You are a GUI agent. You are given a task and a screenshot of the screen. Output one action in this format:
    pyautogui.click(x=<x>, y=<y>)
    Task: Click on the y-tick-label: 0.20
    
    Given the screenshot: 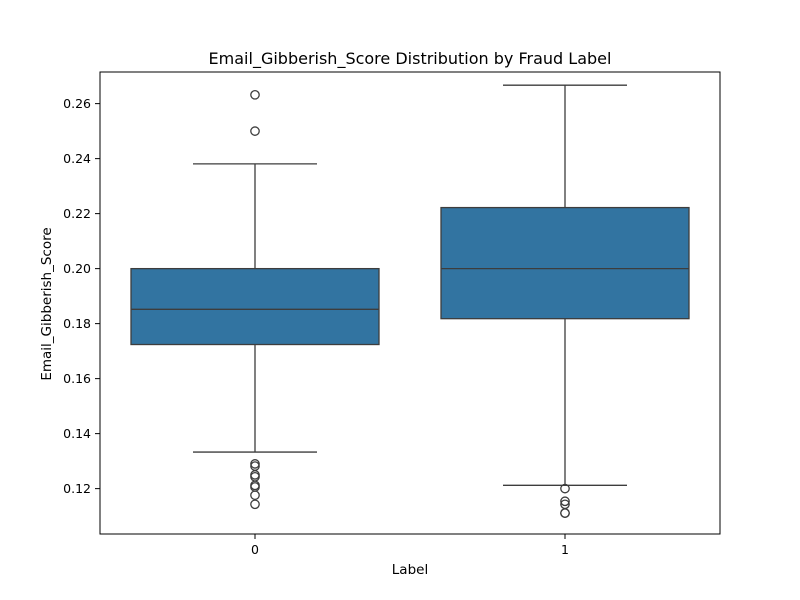 What is the action you would take?
    pyautogui.click(x=77, y=268)
    